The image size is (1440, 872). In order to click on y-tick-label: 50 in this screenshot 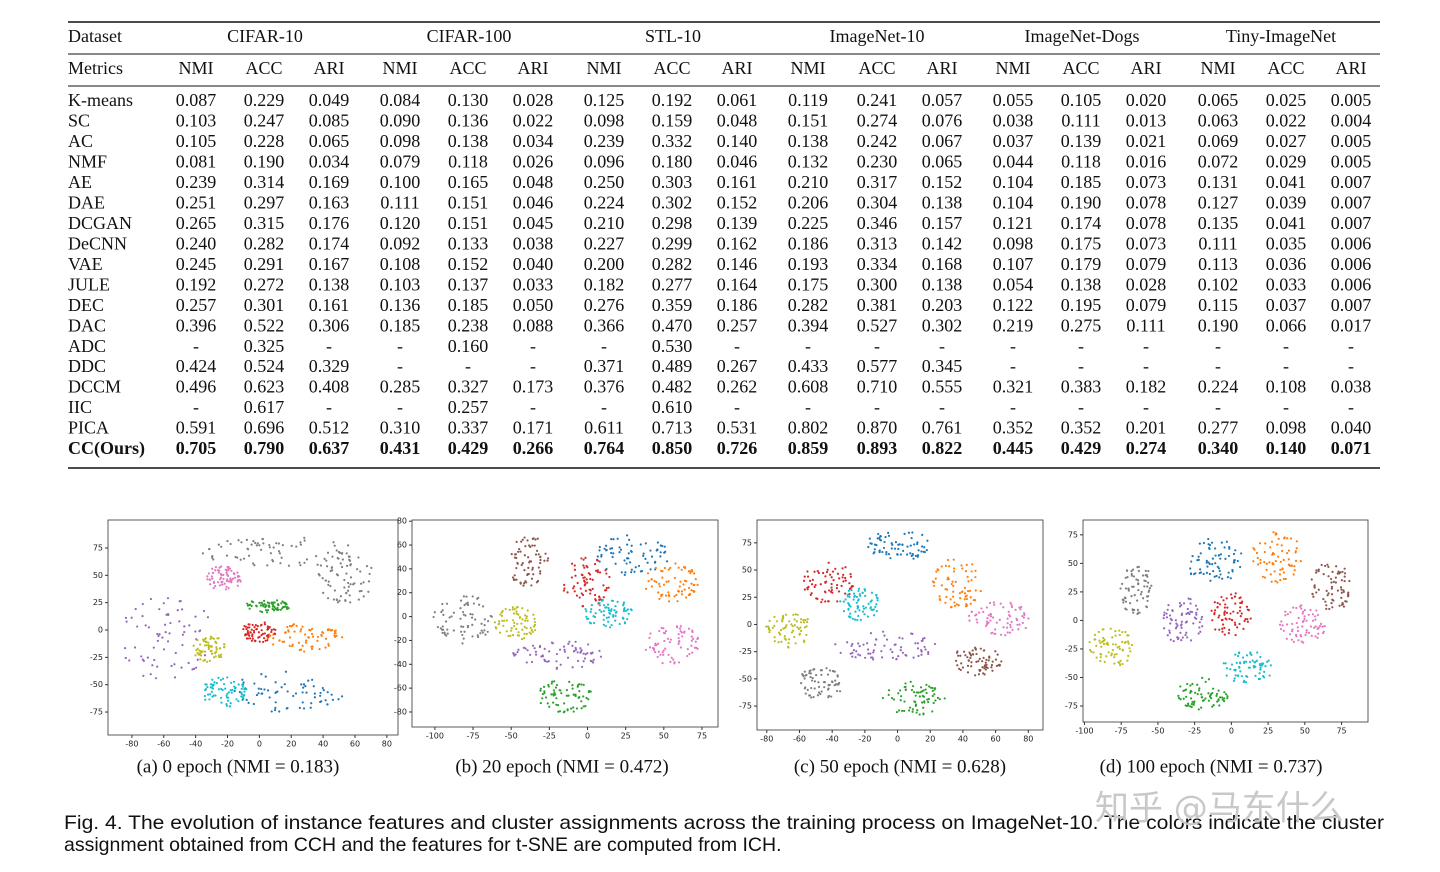, I will do `click(747, 570)`.